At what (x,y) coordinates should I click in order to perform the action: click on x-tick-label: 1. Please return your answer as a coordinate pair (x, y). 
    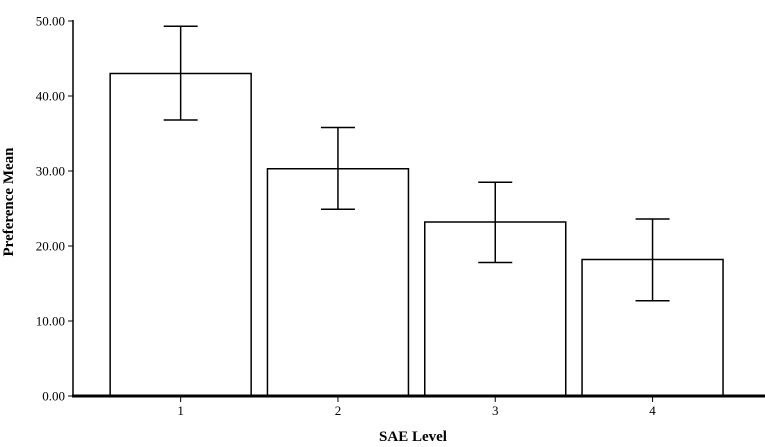
    Looking at the image, I should click on (180, 410).